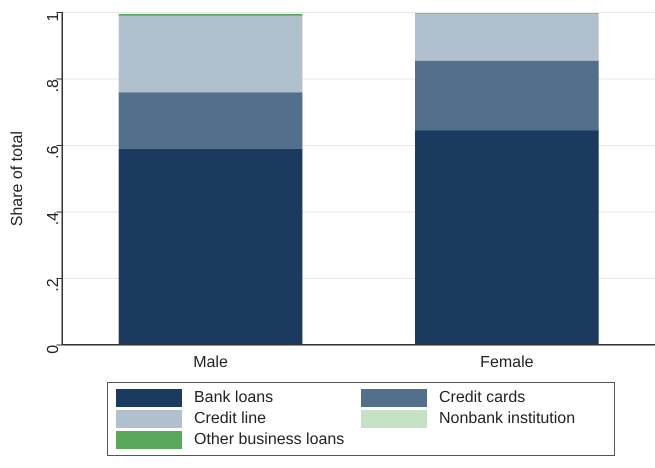  Describe the element at coordinates (210, 362) in the screenshot. I see `x-tick-label: Male` at that location.